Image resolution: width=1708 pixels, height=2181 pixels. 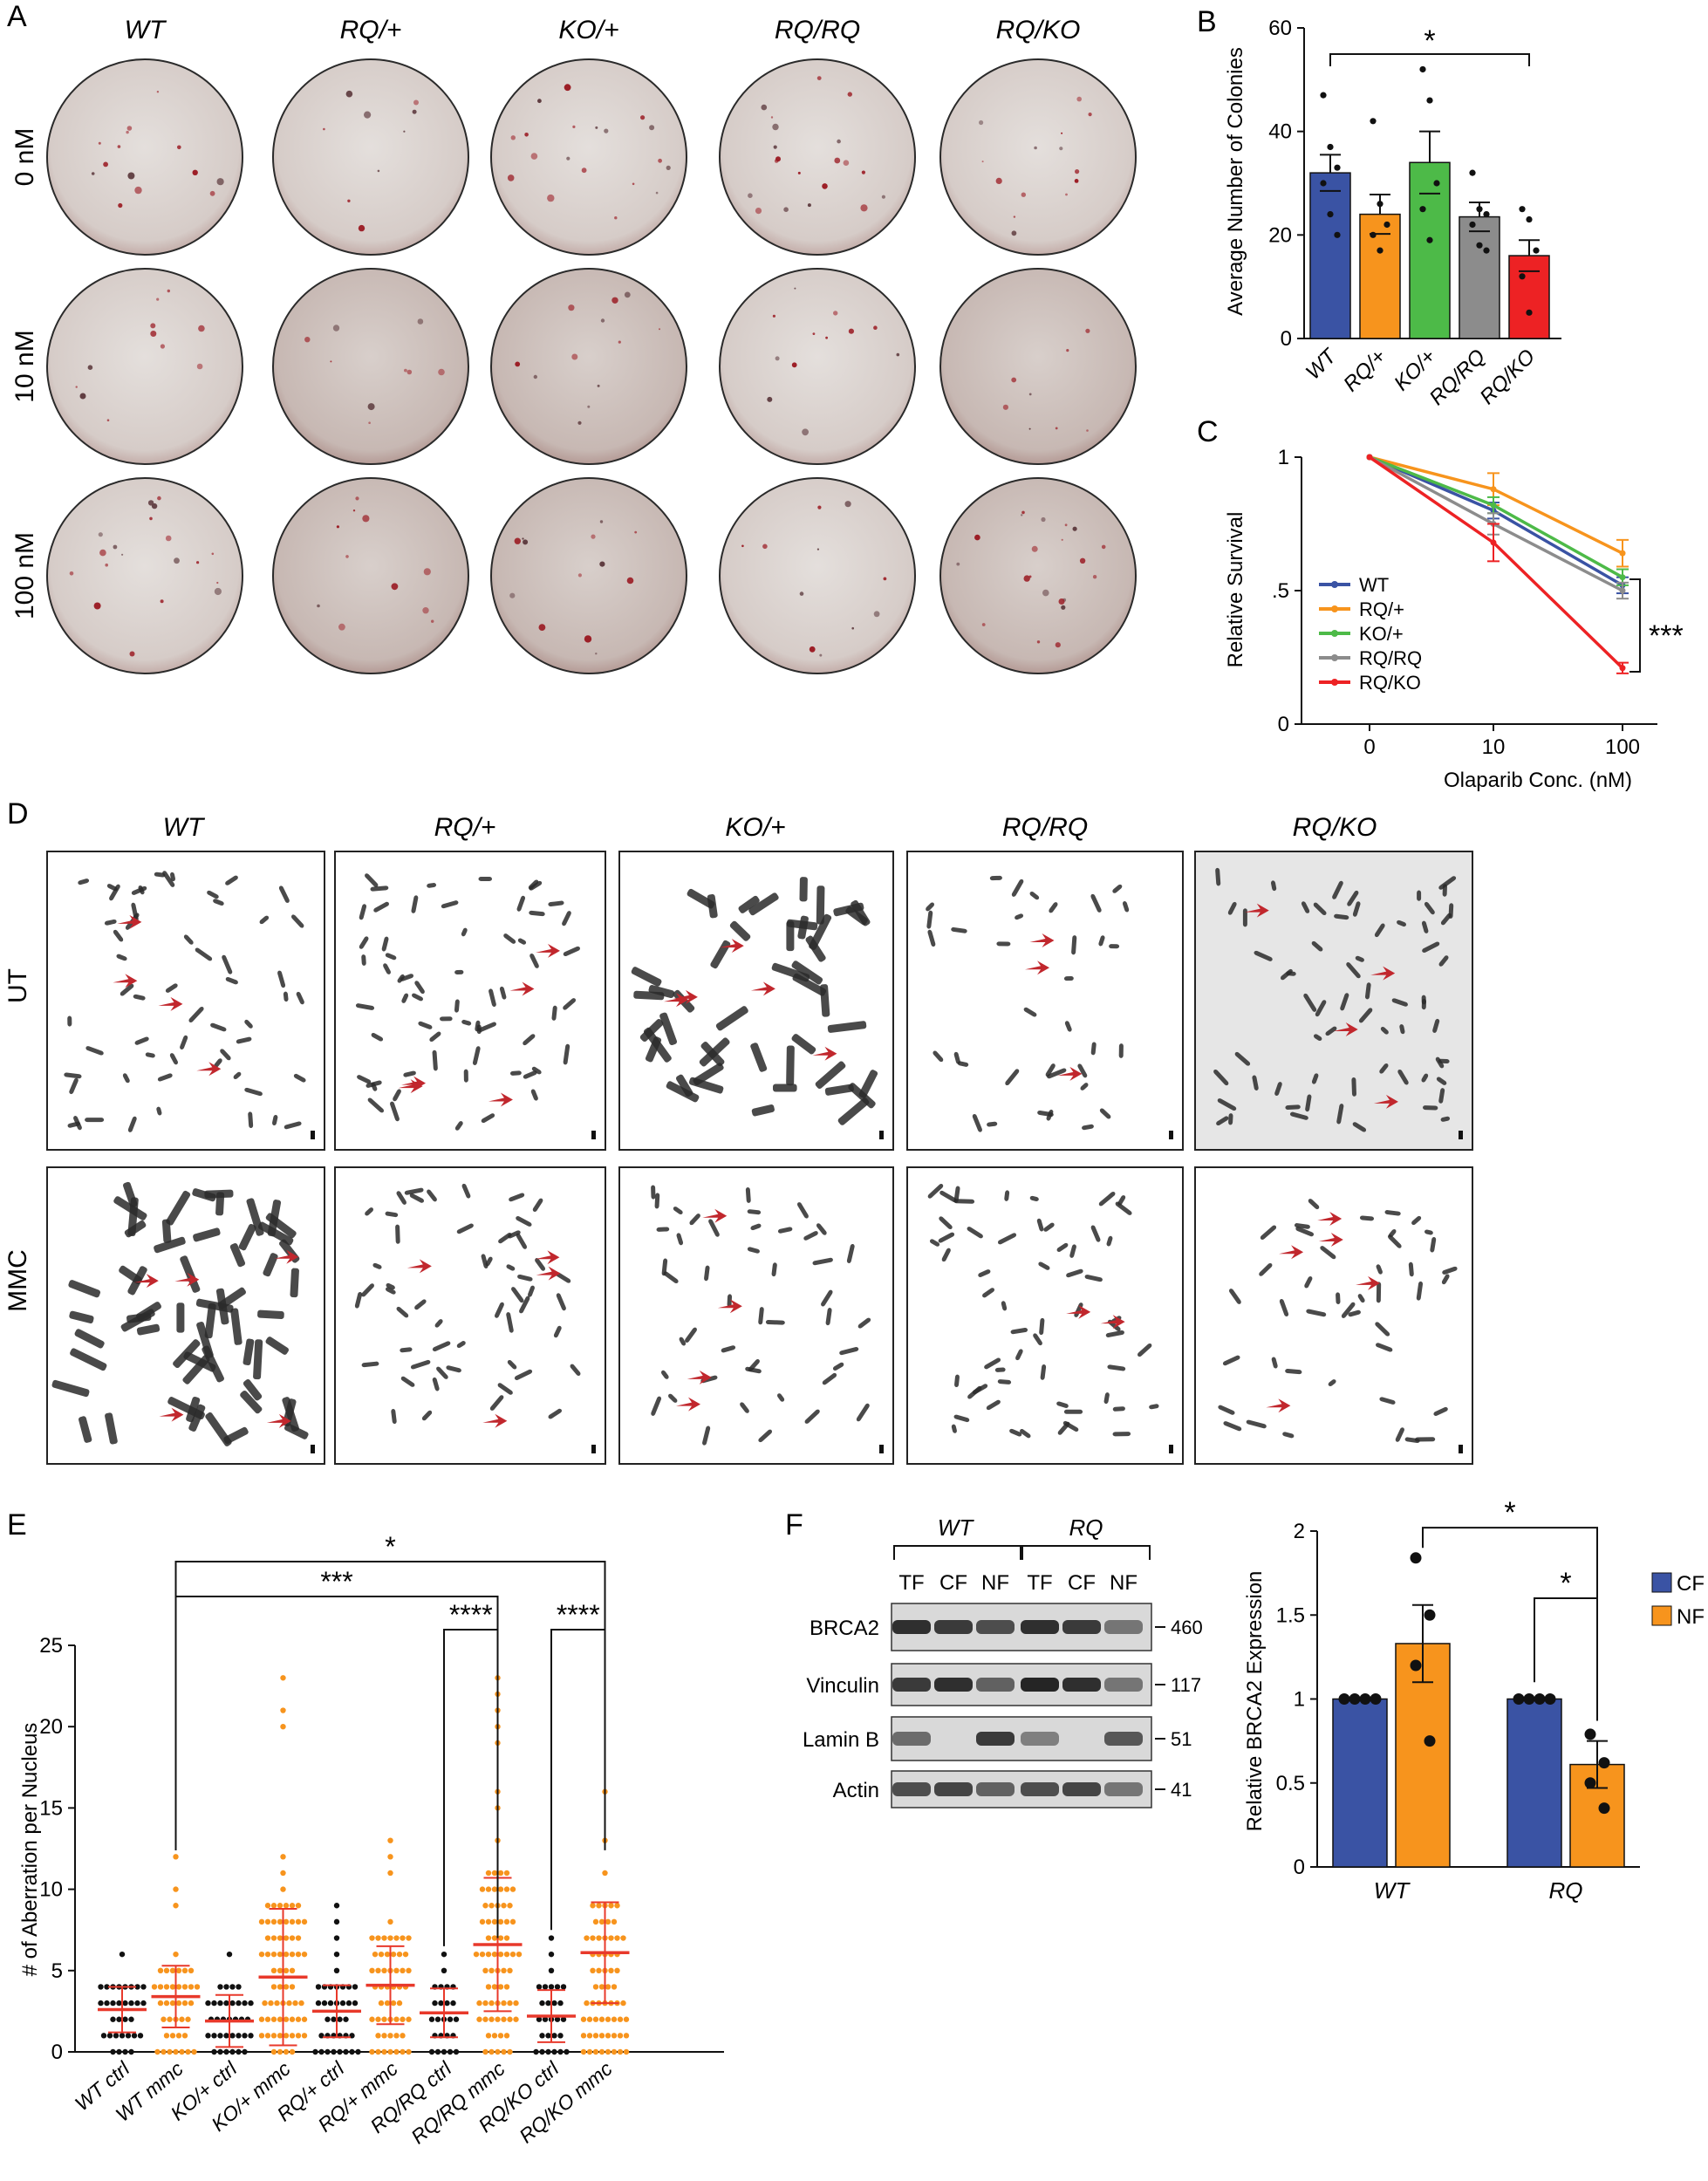 What do you see at coordinates (1082, 1583) in the screenshot?
I see `lane-label: CF` at bounding box center [1082, 1583].